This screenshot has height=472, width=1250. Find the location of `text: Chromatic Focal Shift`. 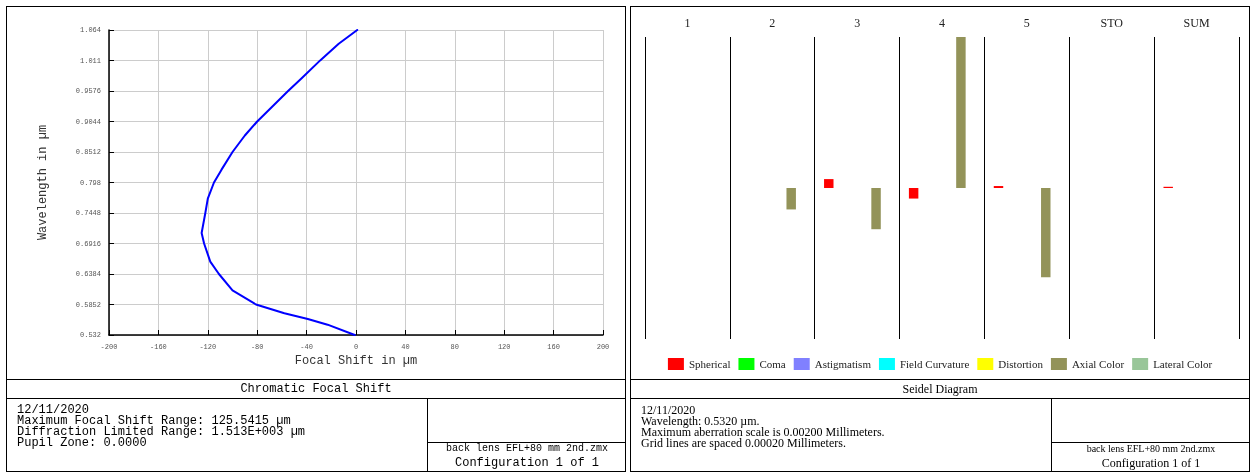

text: Chromatic Focal Shift is located at coordinates (316, 389).